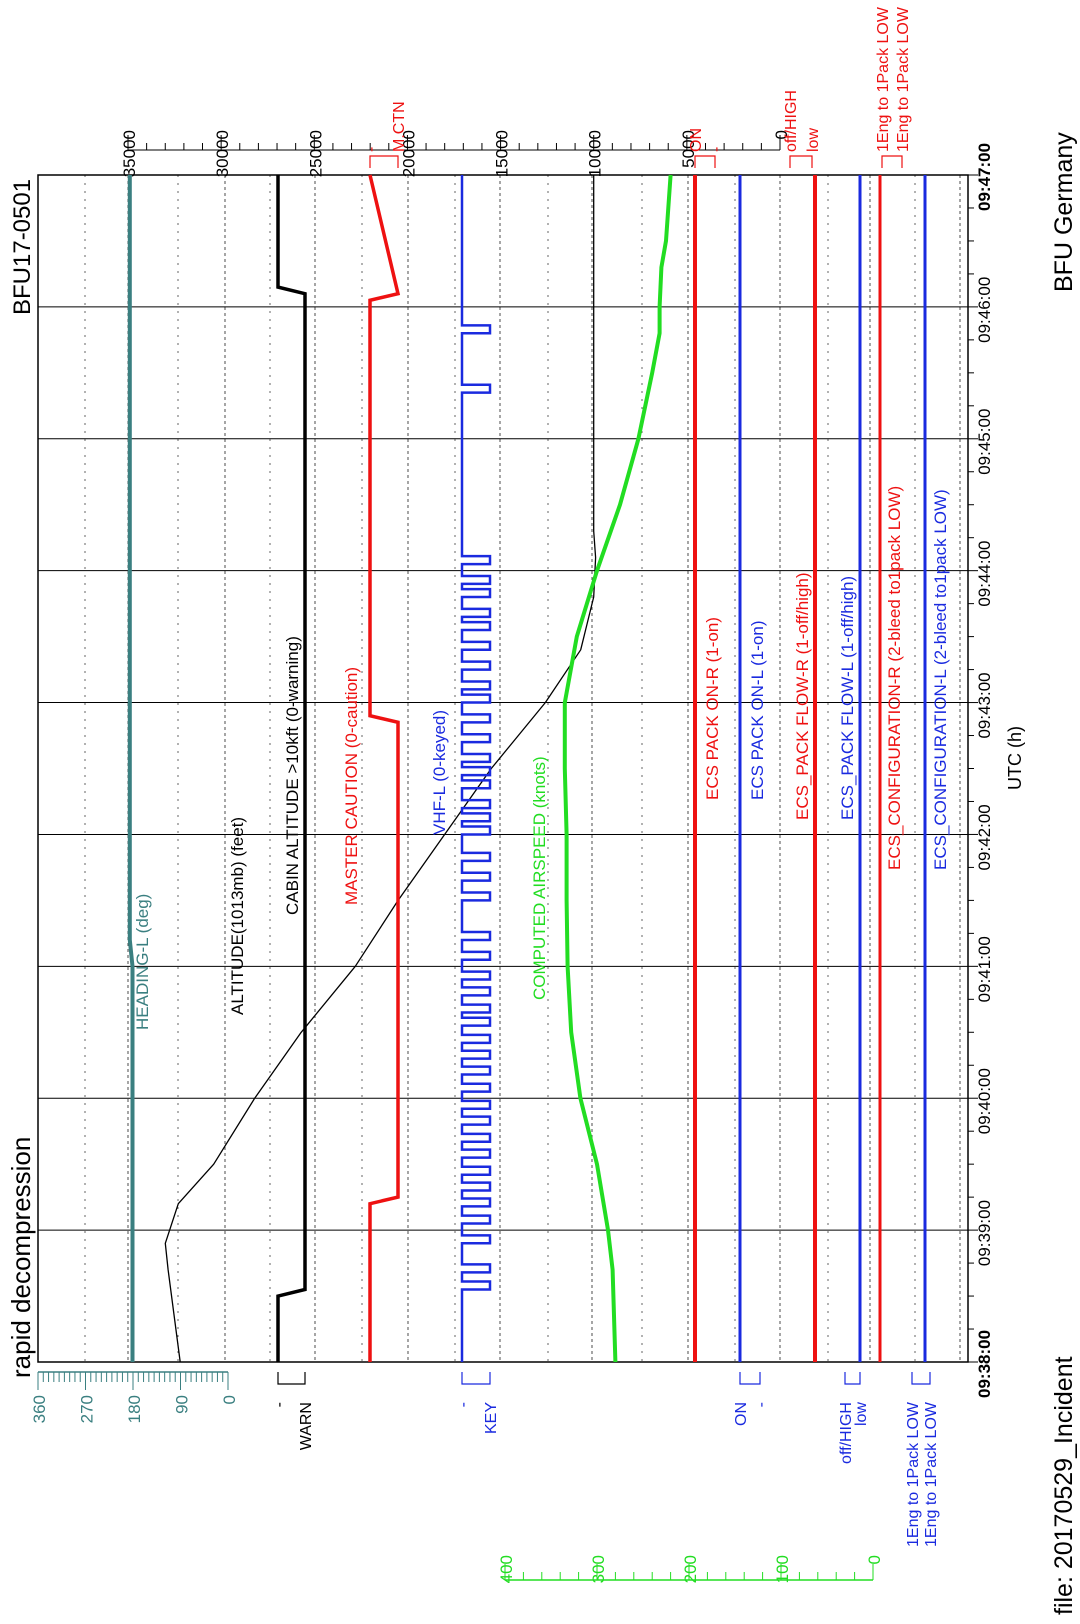 The width and height of the screenshot is (1080, 1624). What do you see at coordinates (847, 698) in the screenshot?
I see `ecs-pack-flow-l-label: ECS_PACK FLOW-L (1-off/high)` at bounding box center [847, 698].